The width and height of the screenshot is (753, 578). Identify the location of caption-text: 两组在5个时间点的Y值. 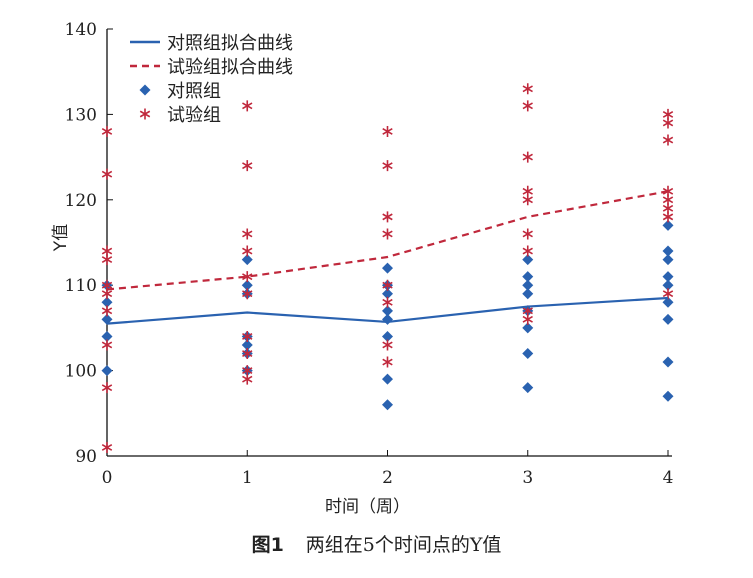
(403, 545).